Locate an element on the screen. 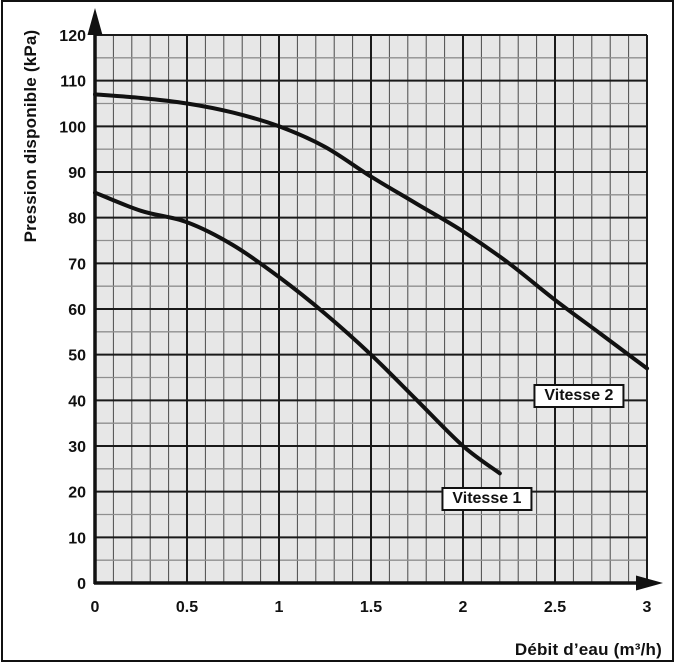 The image size is (678, 672). y-tick-label: 110 is located at coordinates (73, 82).